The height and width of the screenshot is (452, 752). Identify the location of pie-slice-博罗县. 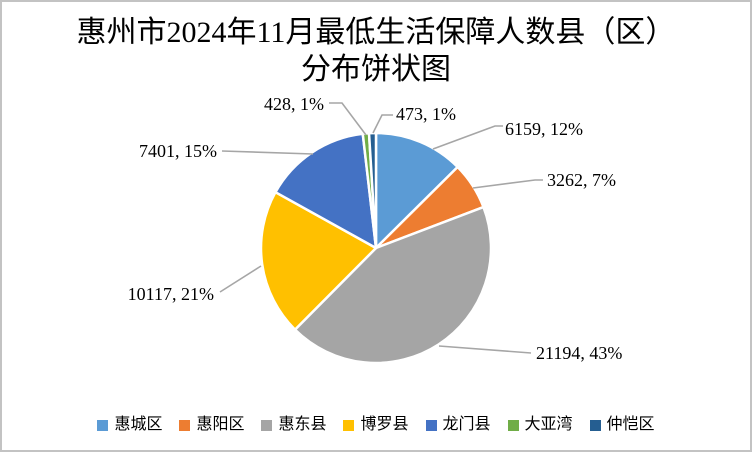
(318, 260).